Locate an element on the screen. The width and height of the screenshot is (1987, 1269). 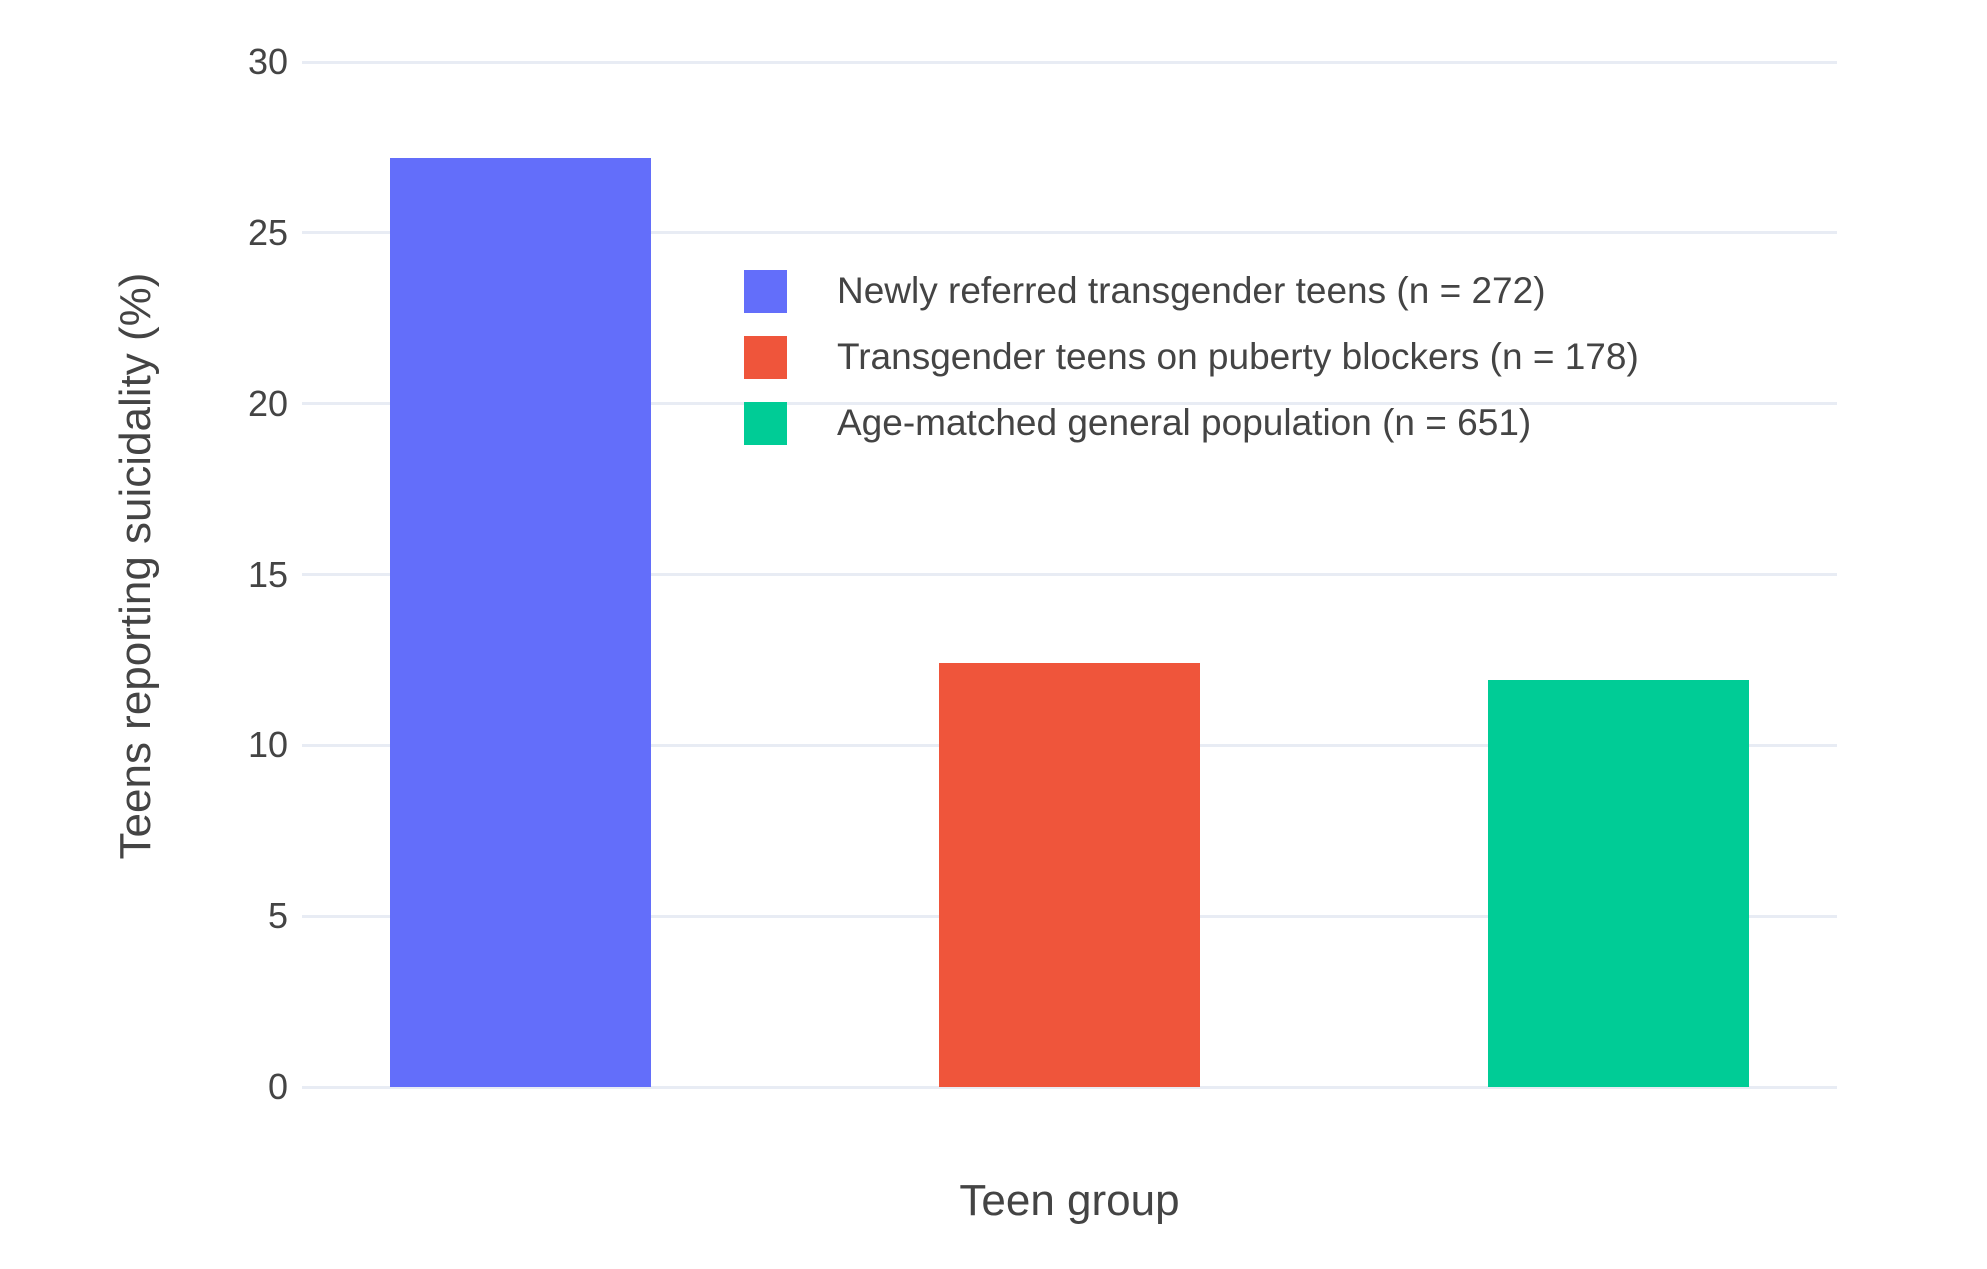
legend-item-label: Age-matched general population (n = 651) is located at coordinates (1184, 422).